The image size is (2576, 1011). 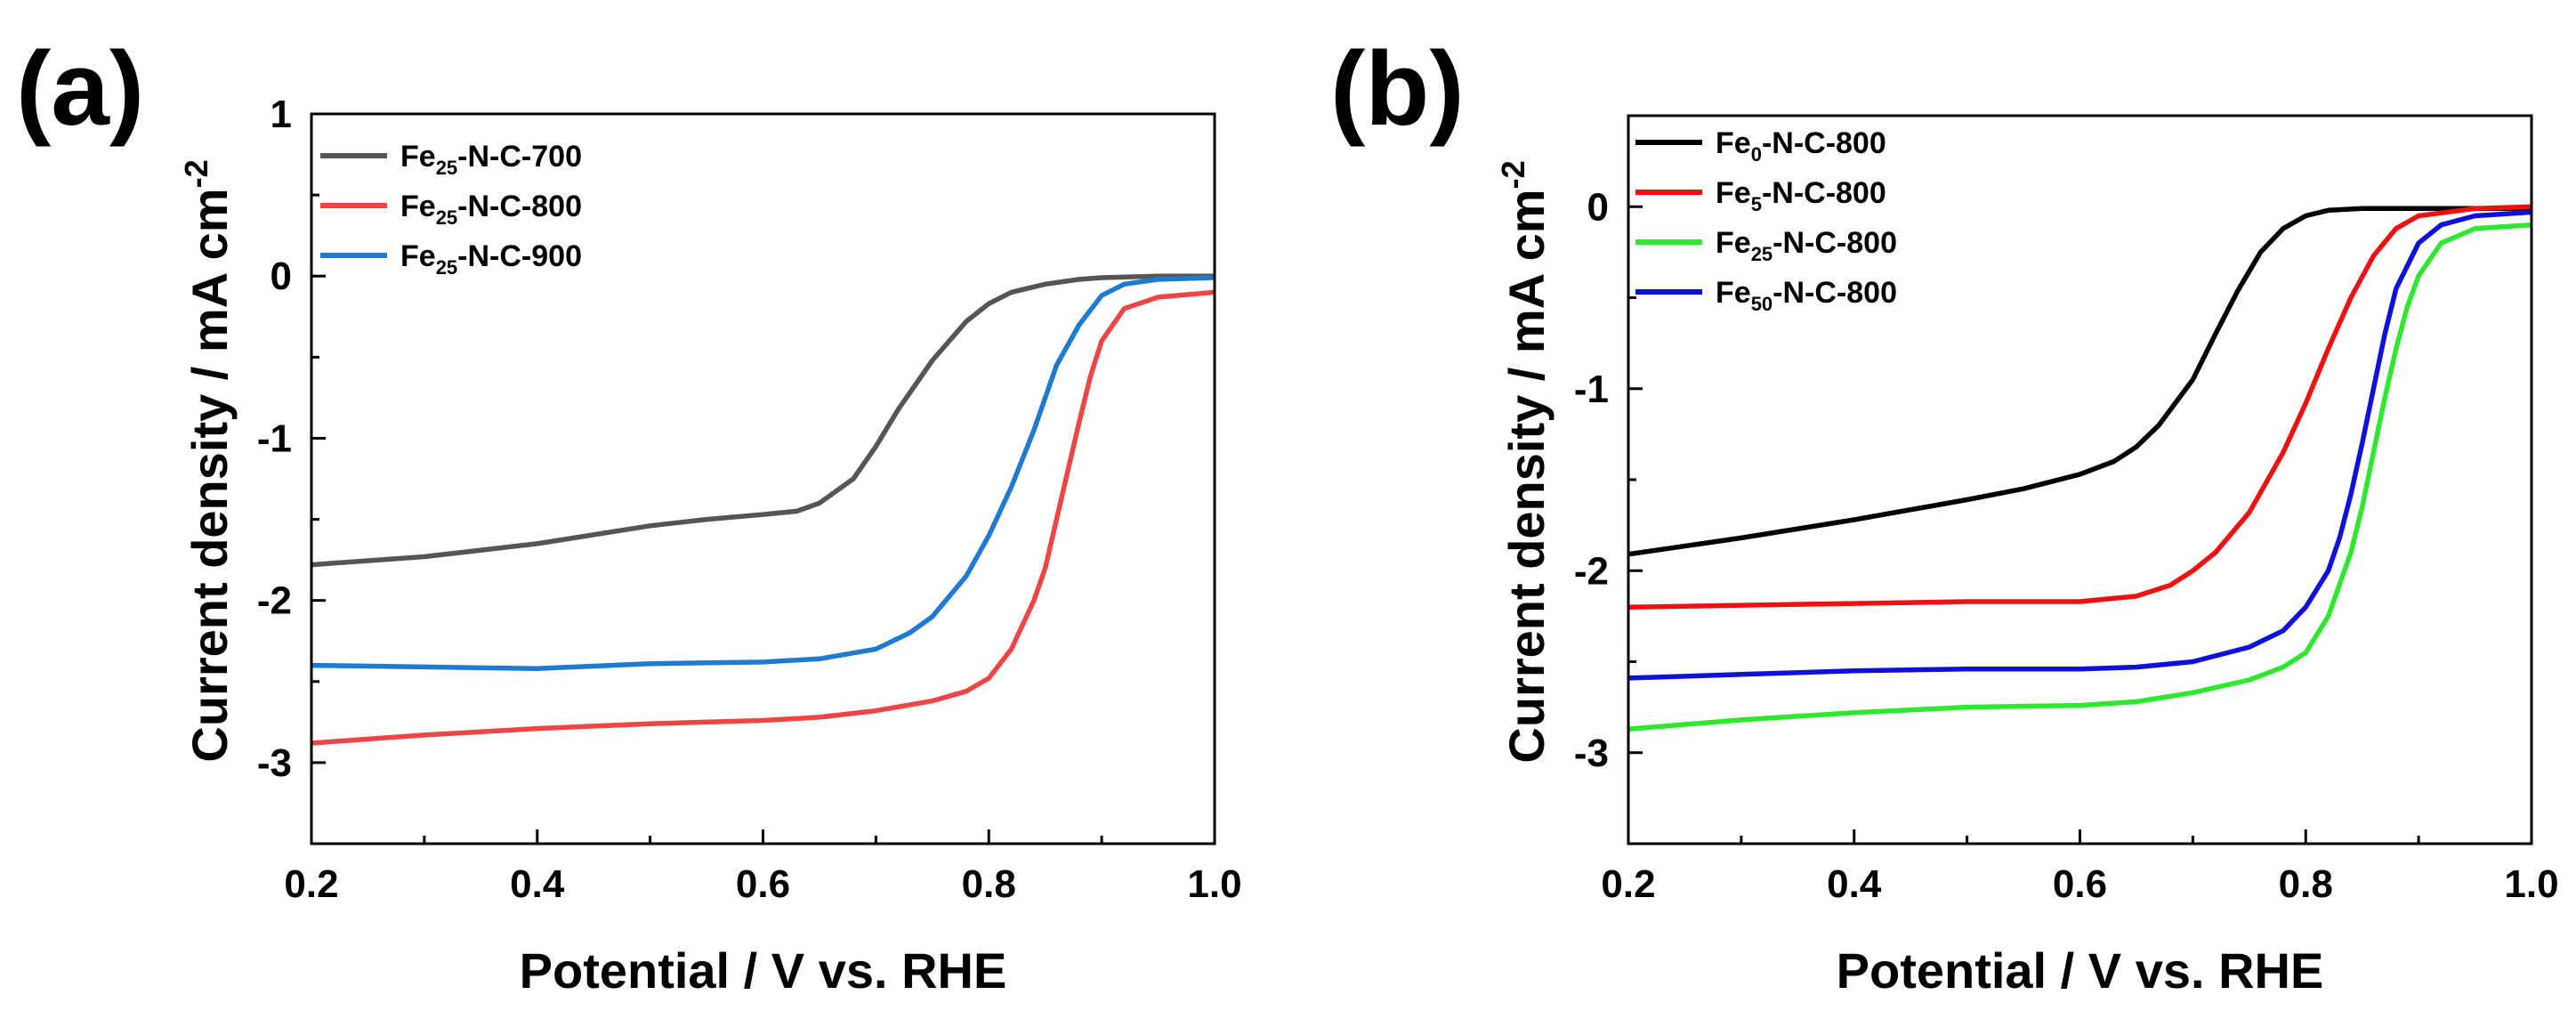 What do you see at coordinates (281, 115) in the screenshot?
I see `y-tick-label: 1` at bounding box center [281, 115].